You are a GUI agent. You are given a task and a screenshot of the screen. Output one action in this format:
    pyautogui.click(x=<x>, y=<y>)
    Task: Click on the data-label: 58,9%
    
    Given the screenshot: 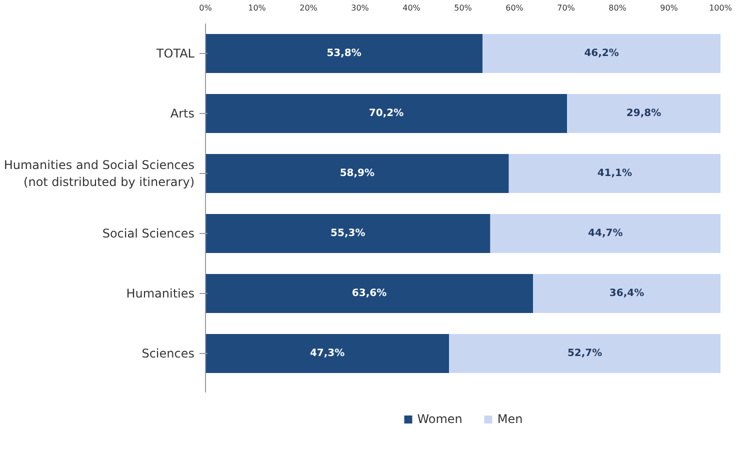 What is the action you would take?
    pyautogui.click(x=357, y=173)
    